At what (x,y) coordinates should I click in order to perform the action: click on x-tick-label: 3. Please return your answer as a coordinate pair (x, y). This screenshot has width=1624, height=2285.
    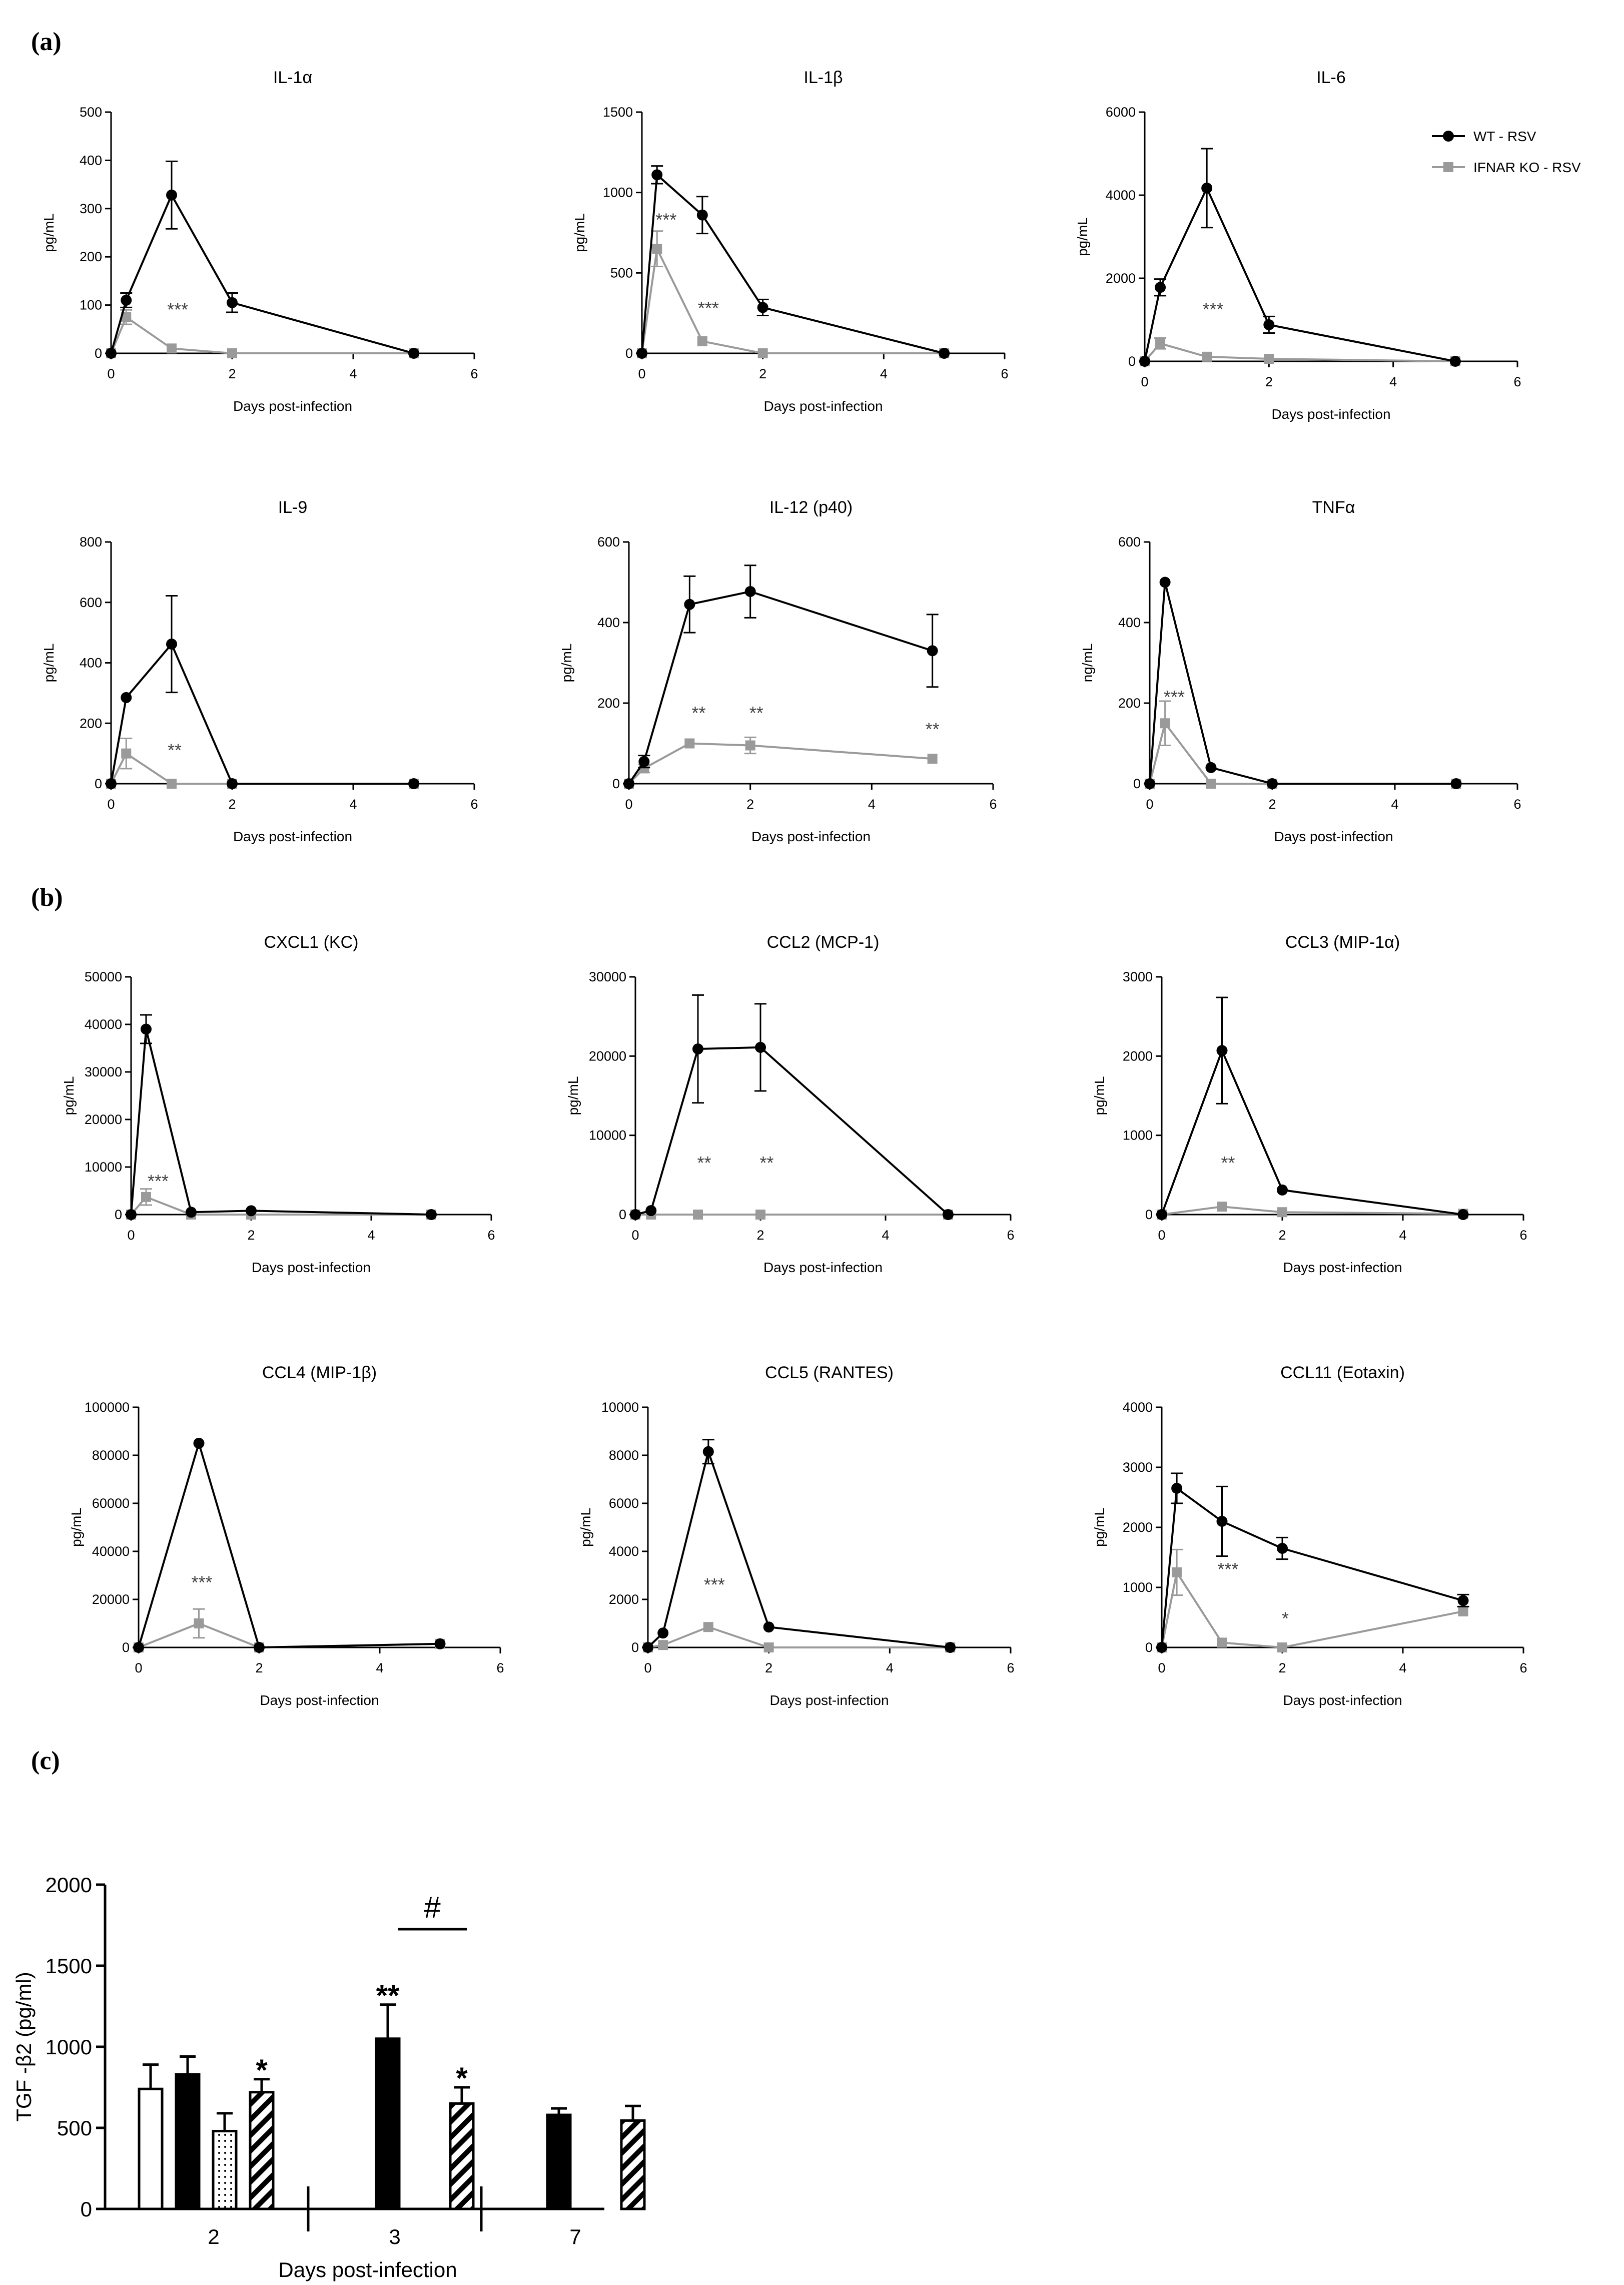
    Looking at the image, I should click on (394, 2236).